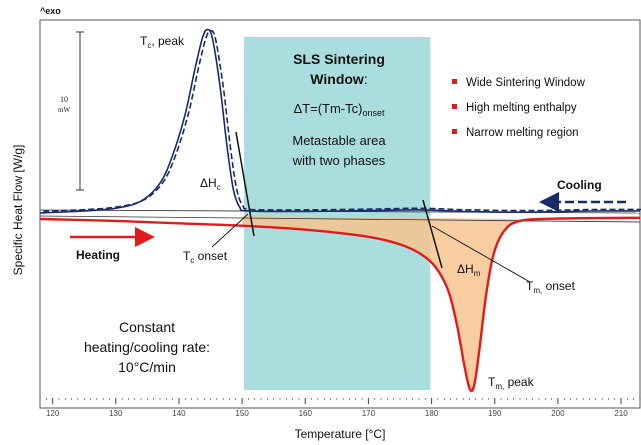 The height and width of the screenshot is (445, 641). Describe the element at coordinates (492, 382) in the screenshot. I see `tm-peak-main: T` at that location.